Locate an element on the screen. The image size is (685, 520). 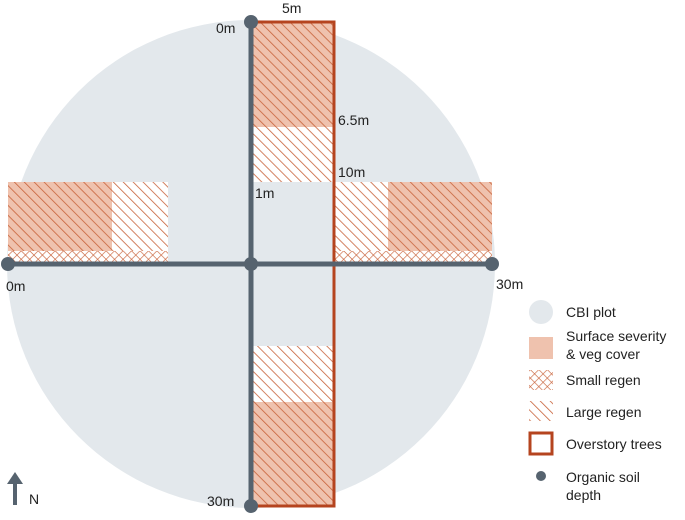
label-right-30m: 30m is located at coordinates (509, 284).